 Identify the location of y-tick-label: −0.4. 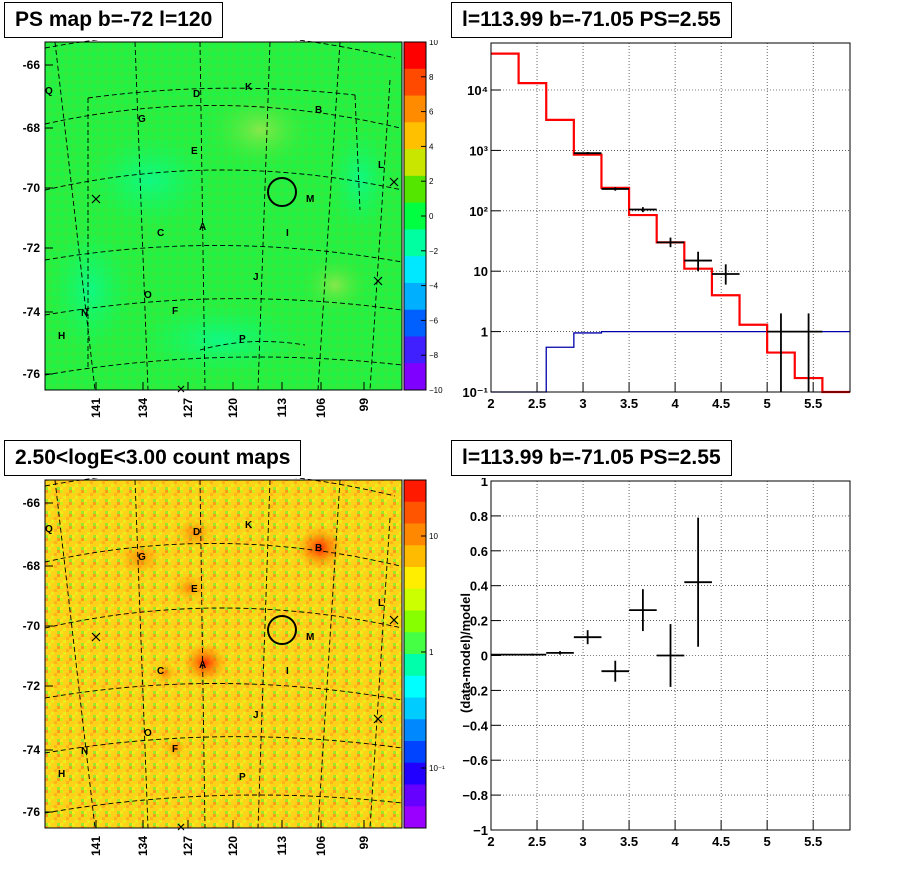
(475, 725).